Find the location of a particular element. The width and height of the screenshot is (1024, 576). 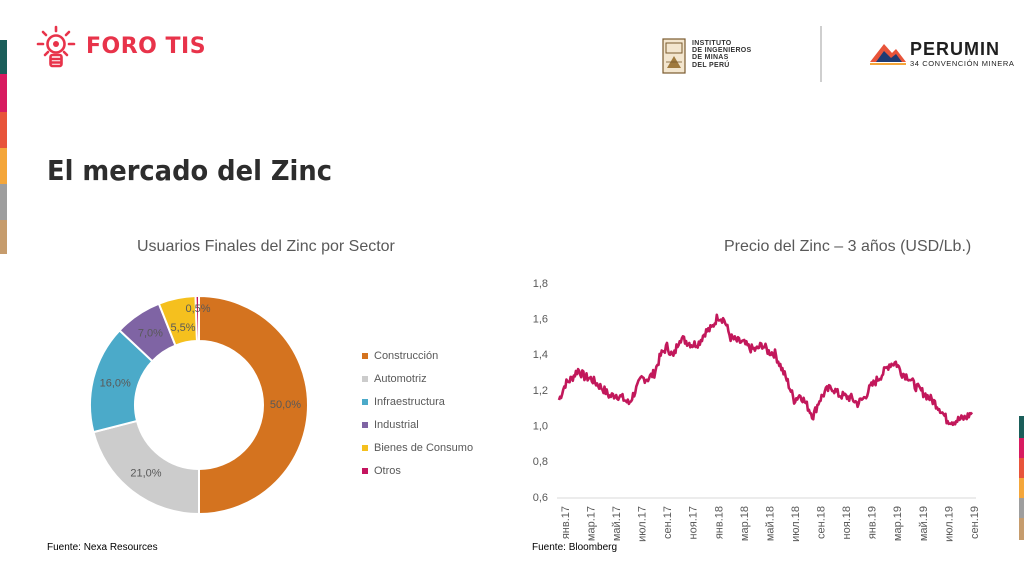

legend-item: Otros is located at coordinates (417, 470).